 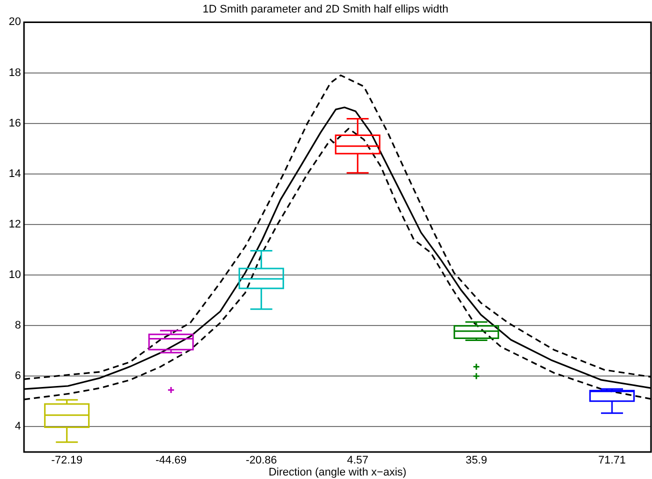 I want to click on x-tick-label: -72.19, so click(x=66, y=460).